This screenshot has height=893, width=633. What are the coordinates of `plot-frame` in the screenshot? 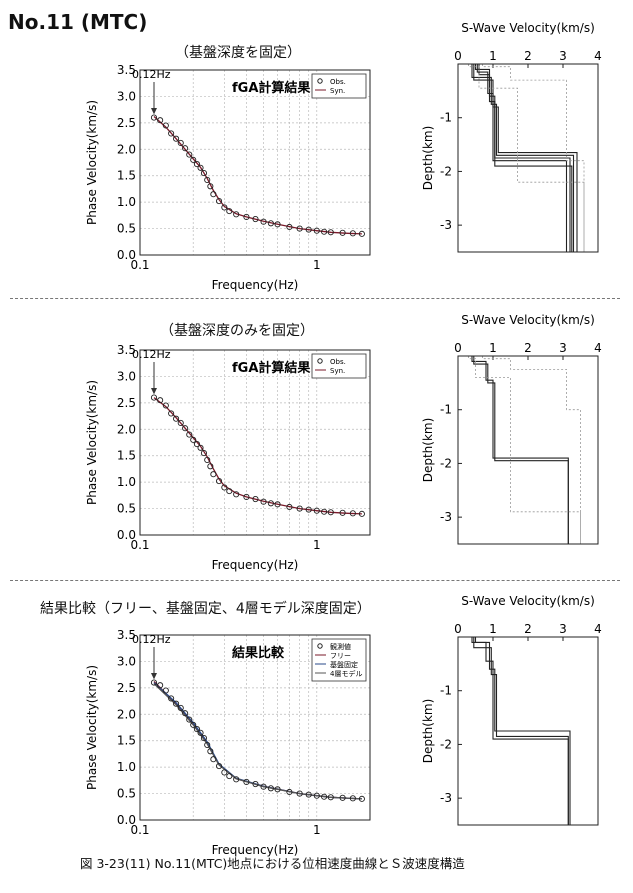 It's located at (255, 162).